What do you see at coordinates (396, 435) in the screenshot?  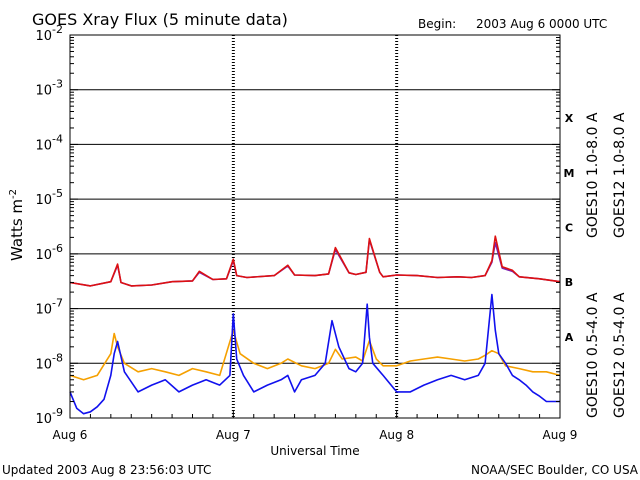 I see `x-tick-label-2: Aug 8` at bounding box center [396, 435].